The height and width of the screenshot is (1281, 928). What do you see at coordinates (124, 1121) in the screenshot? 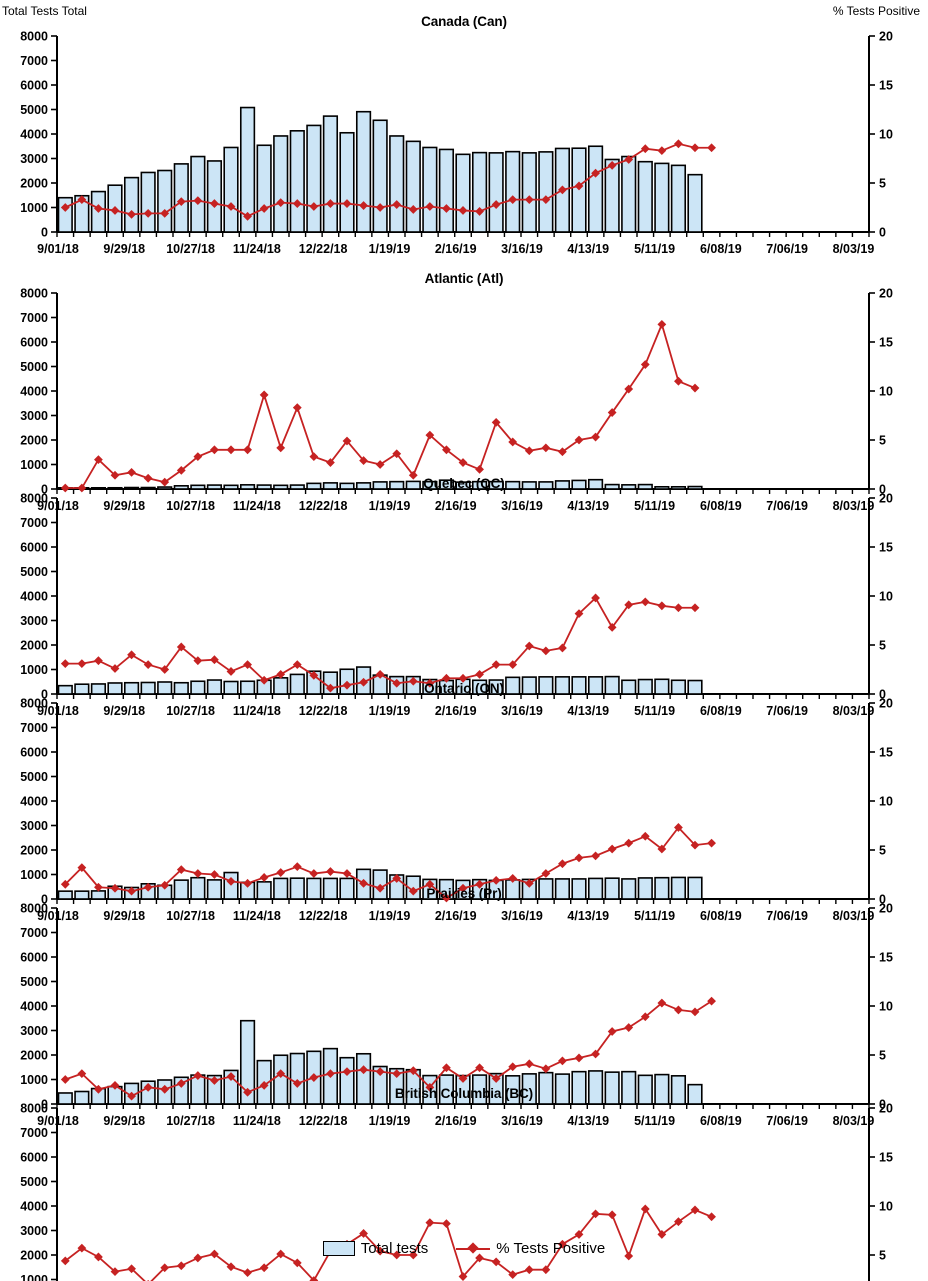
I see `x-axis-tick-label: 9/29/18` at bounding box center [124, 1121].